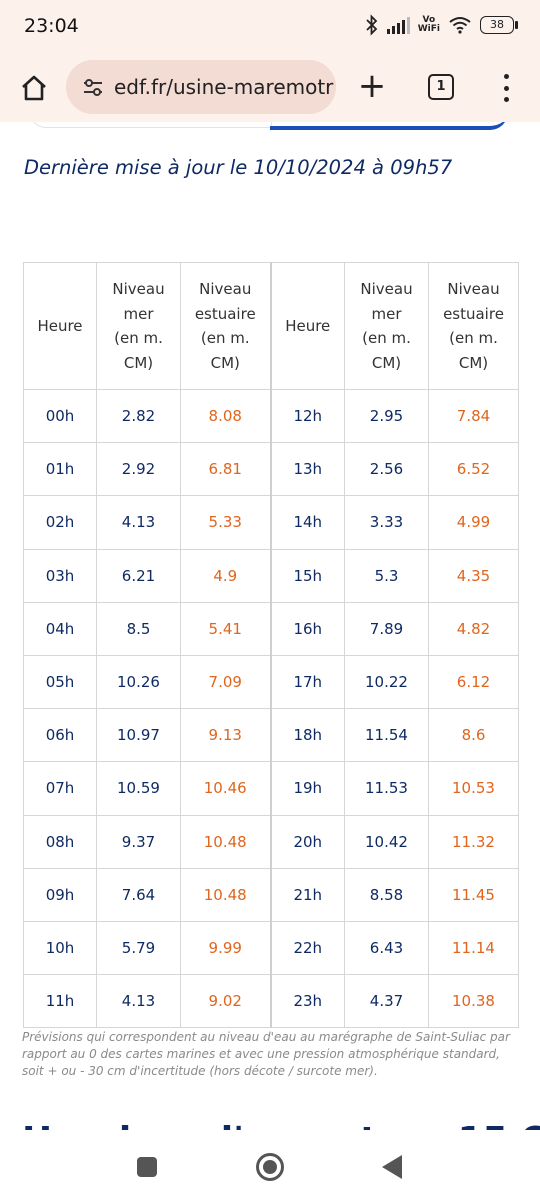 Image resolution: width=540 pixels, height=1200 pixels. What do you see at coordinates (372, 25) in the screenshot?
I see `bluetooth-icon` at bounding box center [372, 25].